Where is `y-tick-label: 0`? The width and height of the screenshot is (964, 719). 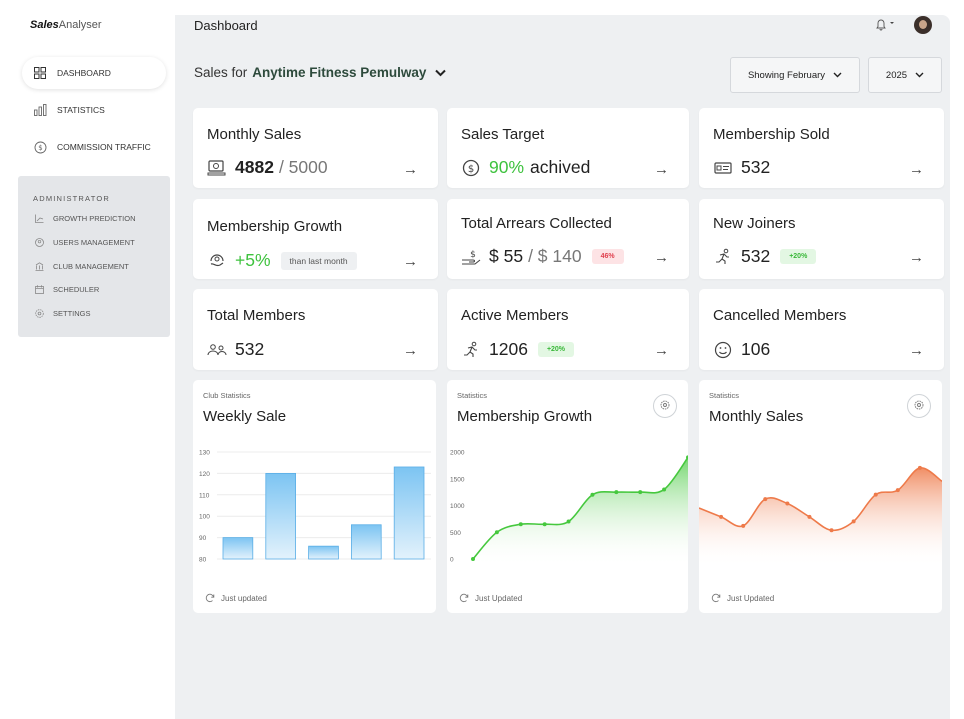 y-tick-label: 0 is located at coordinates (452, 560).